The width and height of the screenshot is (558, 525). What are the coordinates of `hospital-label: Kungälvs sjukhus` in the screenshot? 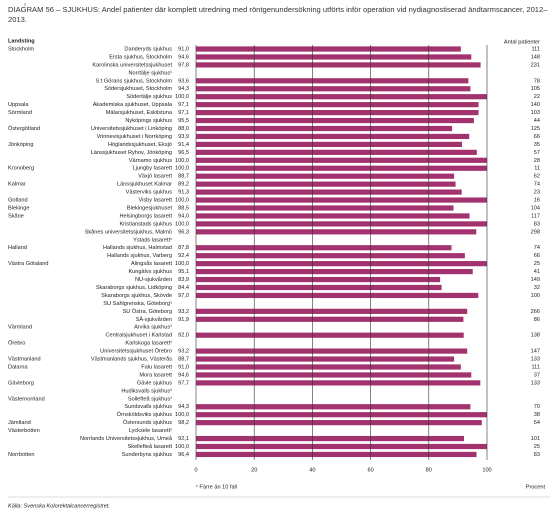 It's located at (150, 272).